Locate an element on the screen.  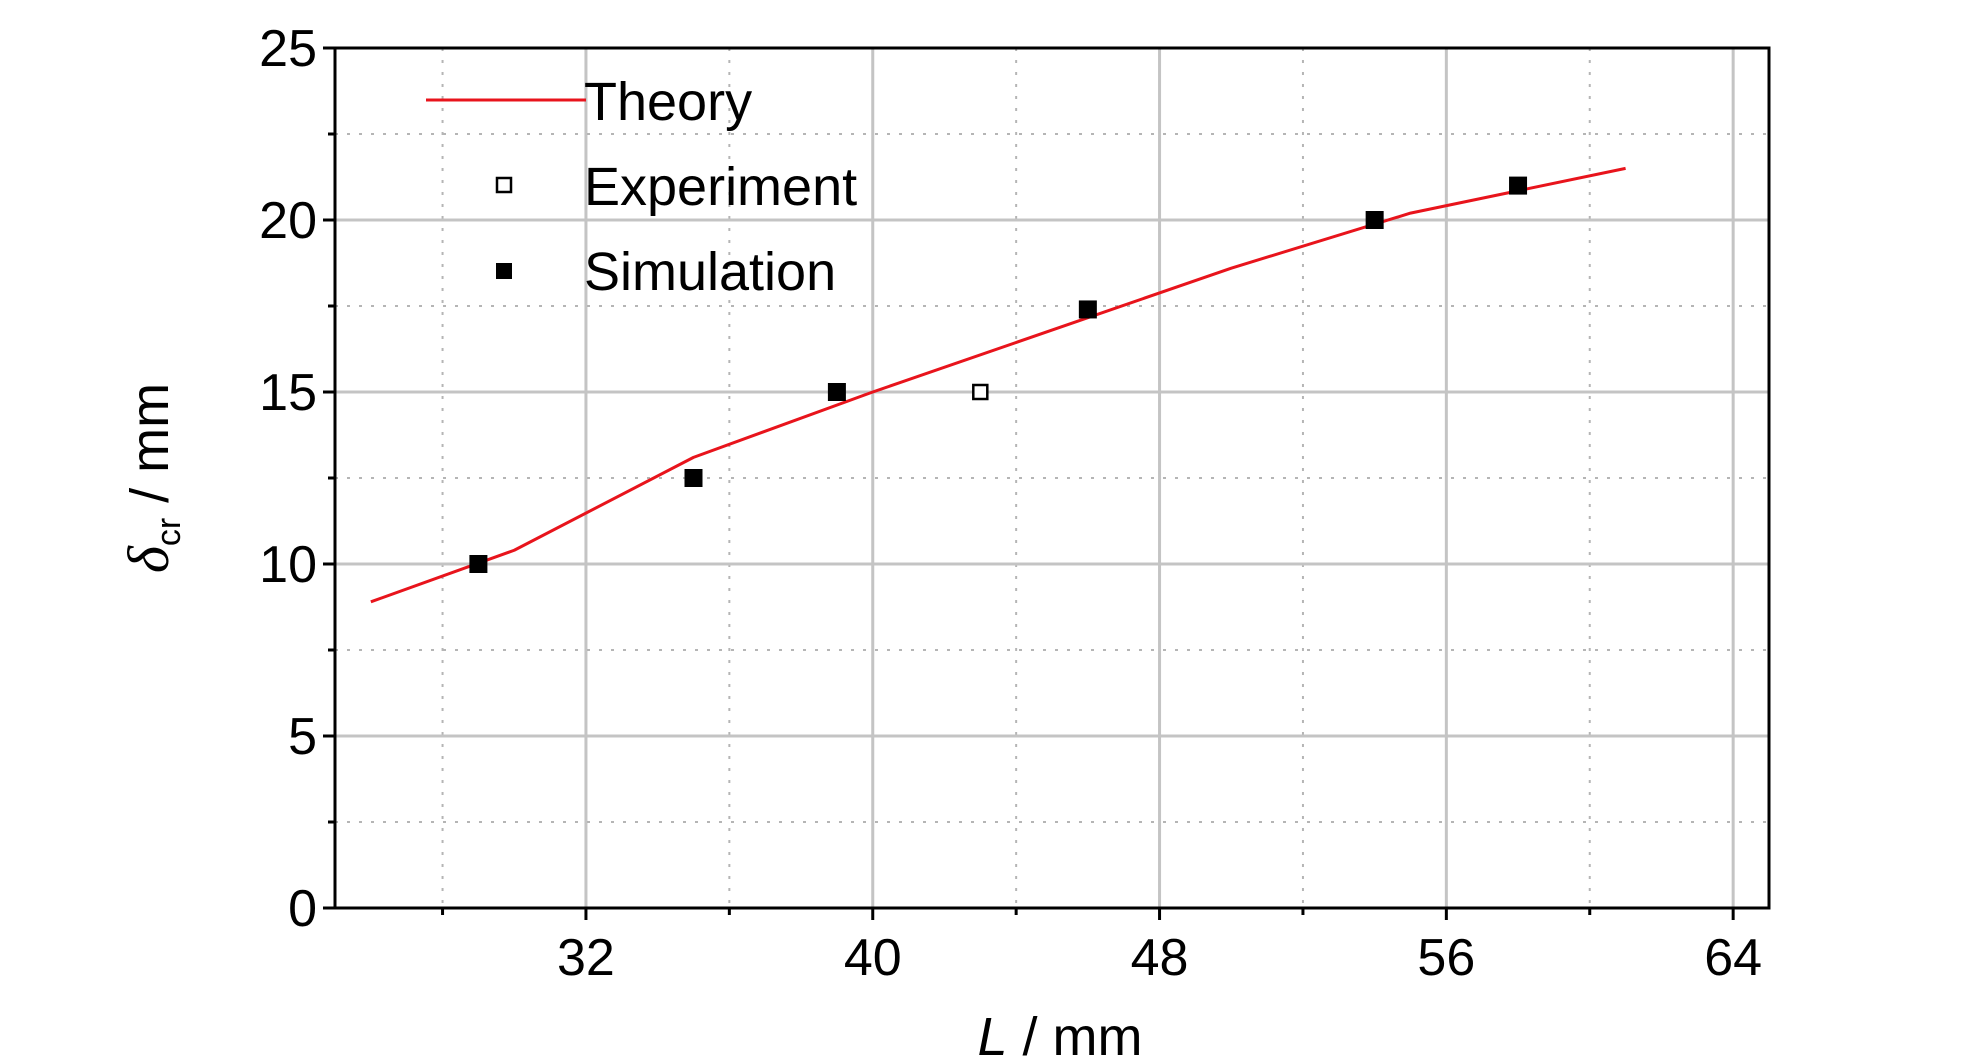
y-tick-label: 5 is located at coordinates (302, 737).